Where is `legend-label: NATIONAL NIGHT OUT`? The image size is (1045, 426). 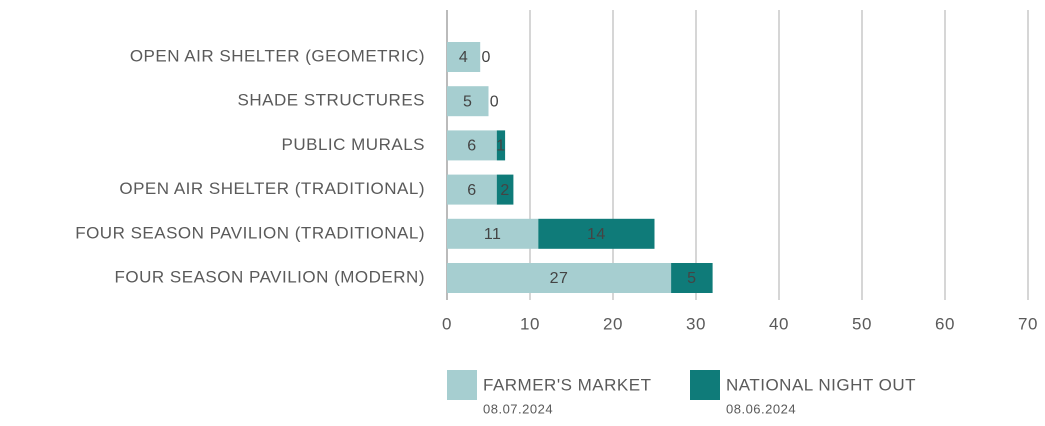 legend-label: NATIONAL NIGHT OUT is located at coordinates (821, 384).